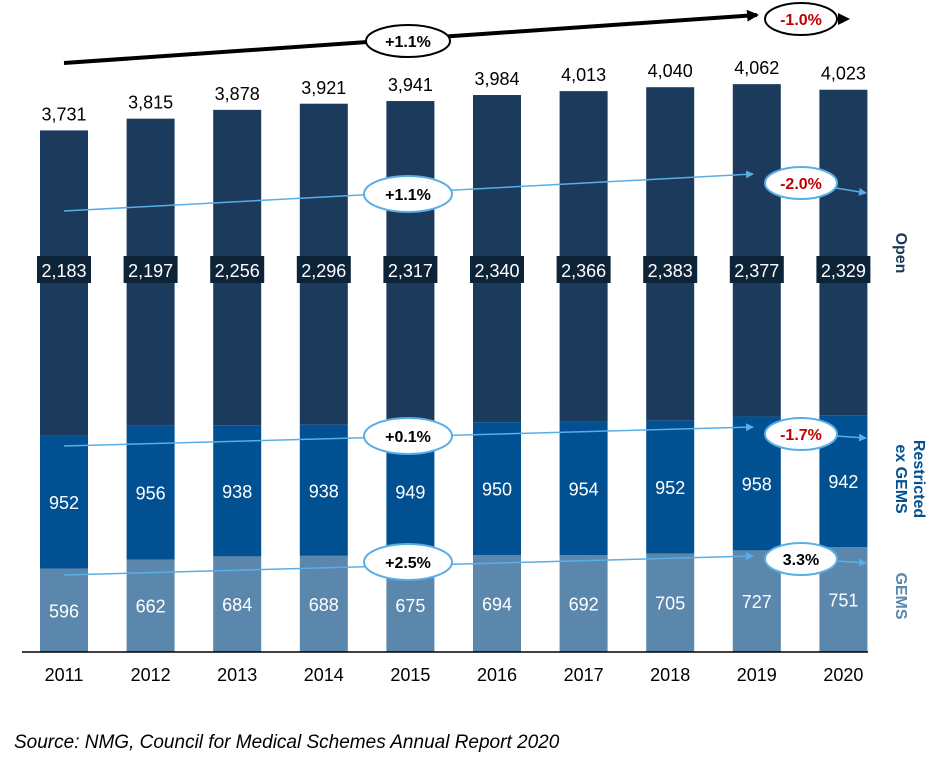 The height and width of the screenshot is (768, 933). Describe the element at coordinates (496, 79) in the screenshot. I see `total-label-2016: 3,984` at that location.